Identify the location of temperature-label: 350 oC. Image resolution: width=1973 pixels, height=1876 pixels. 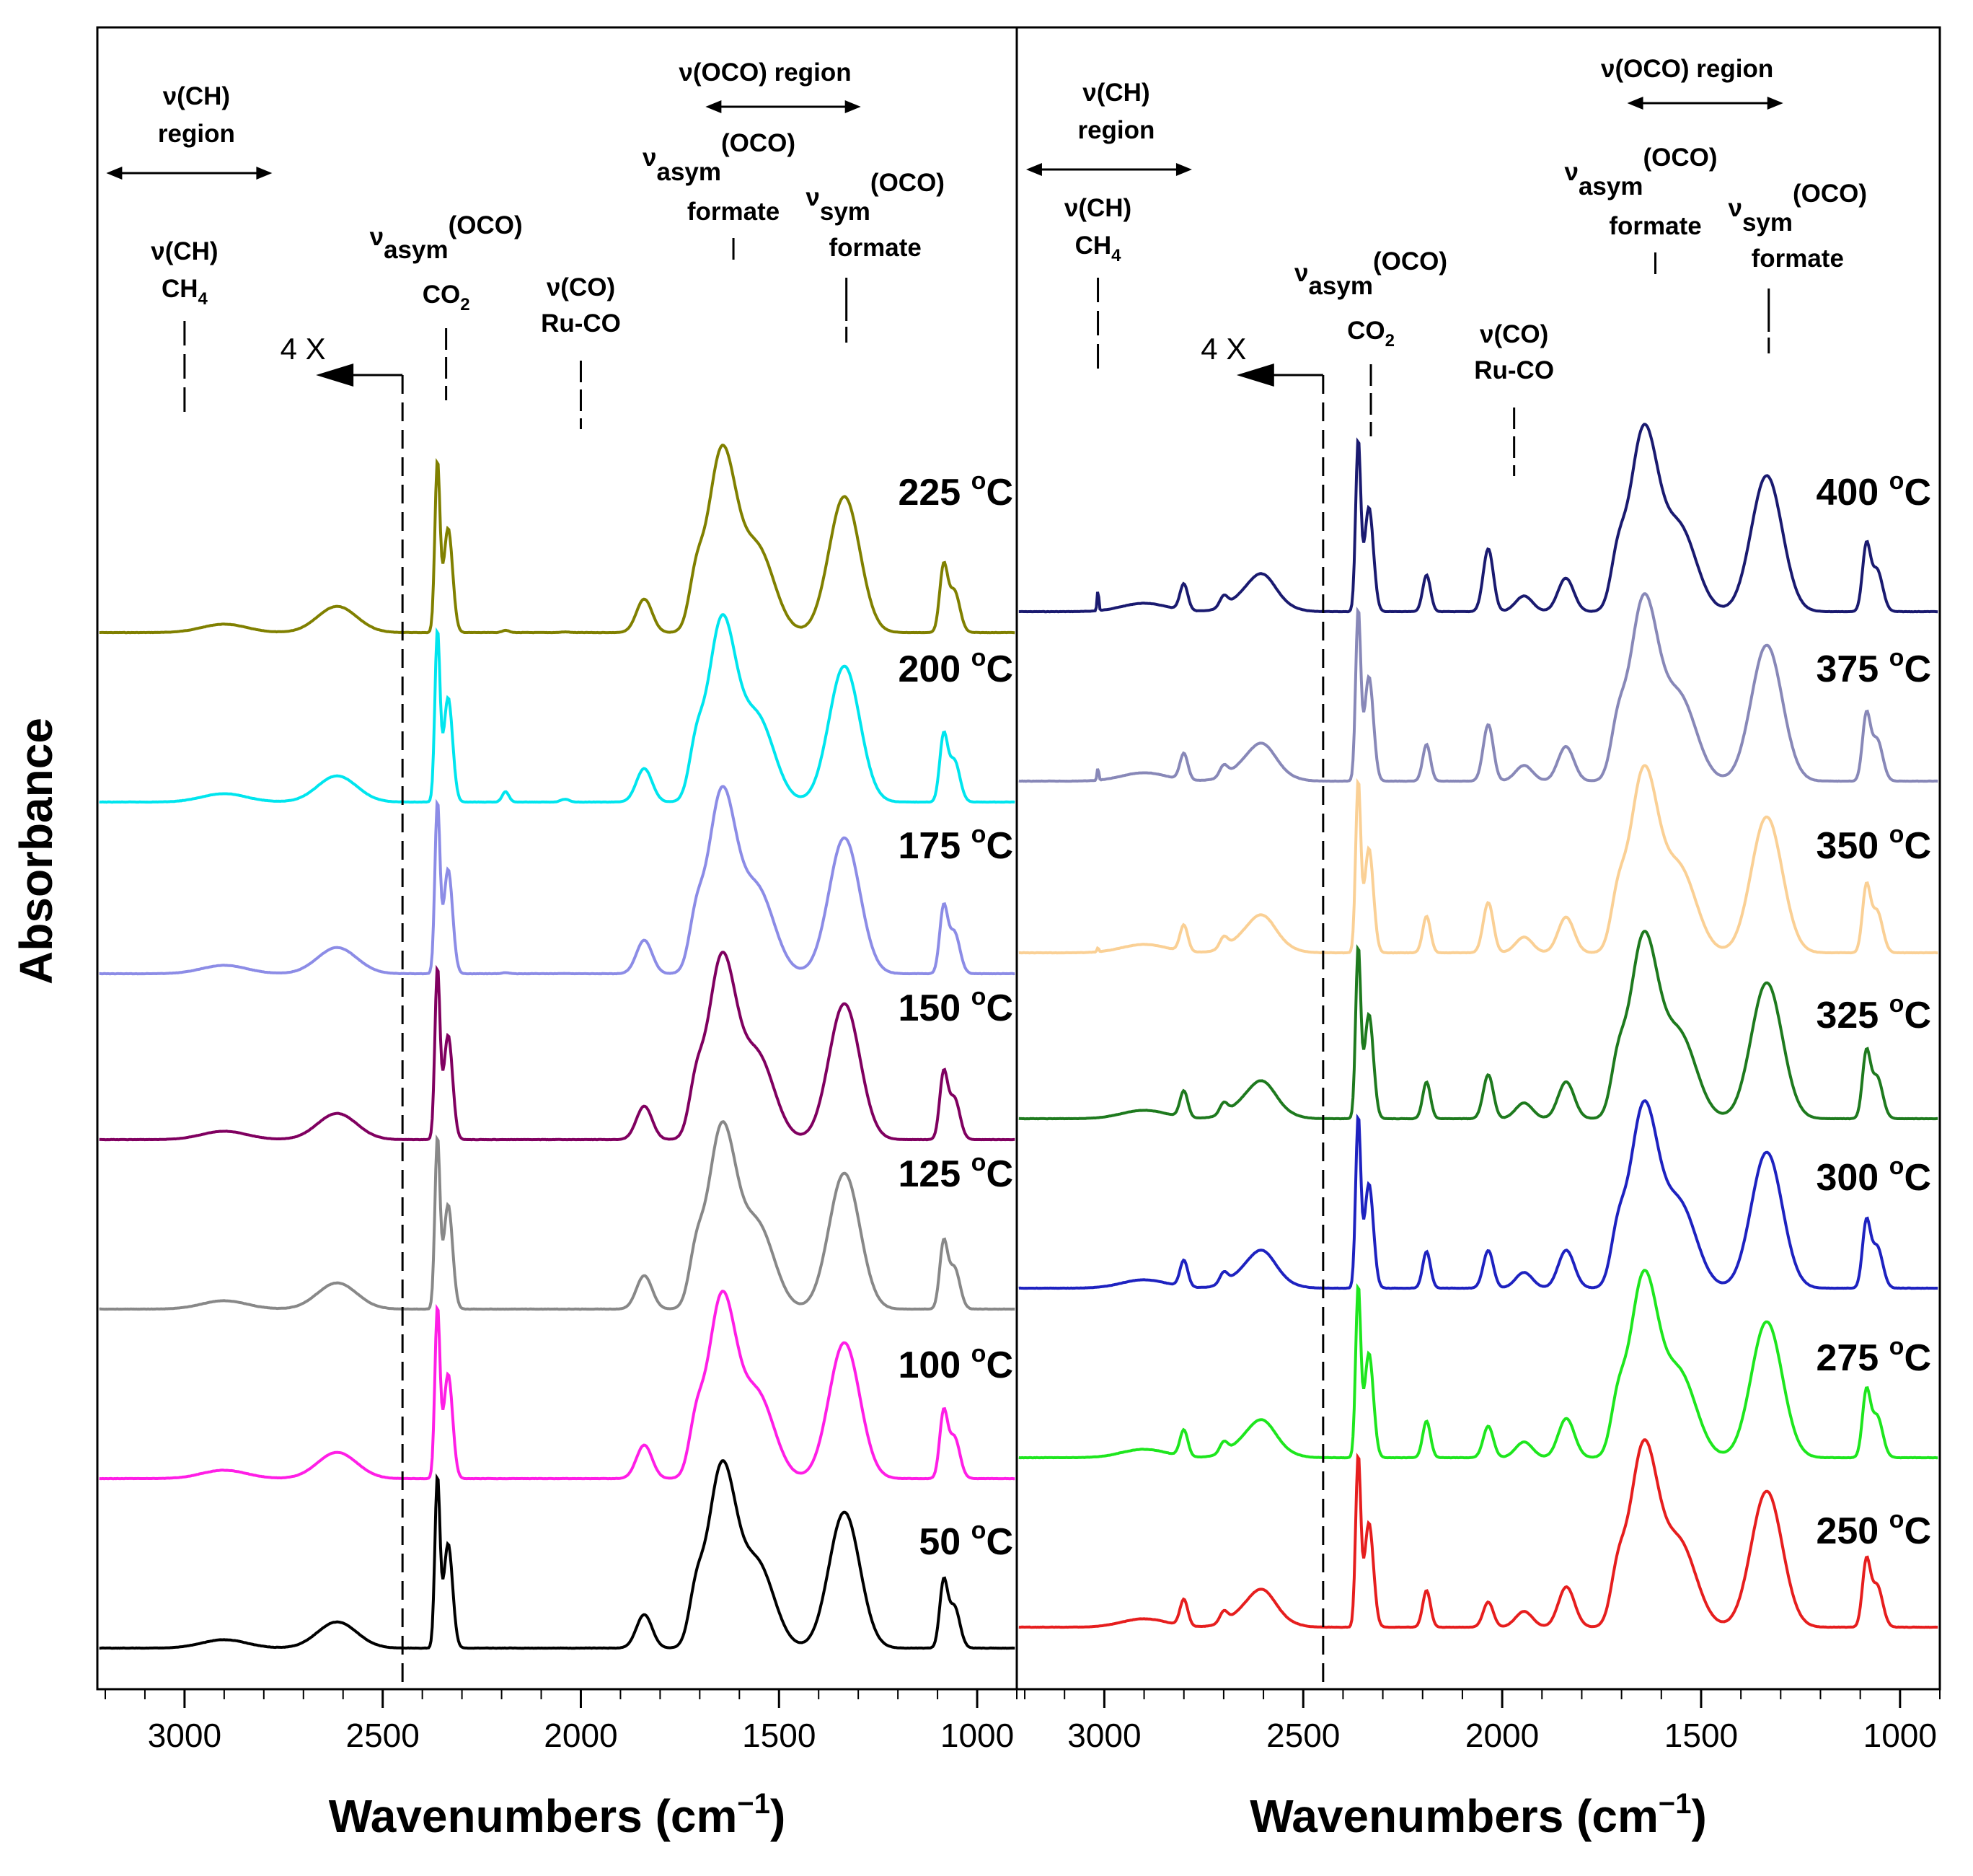
(1873, 844).